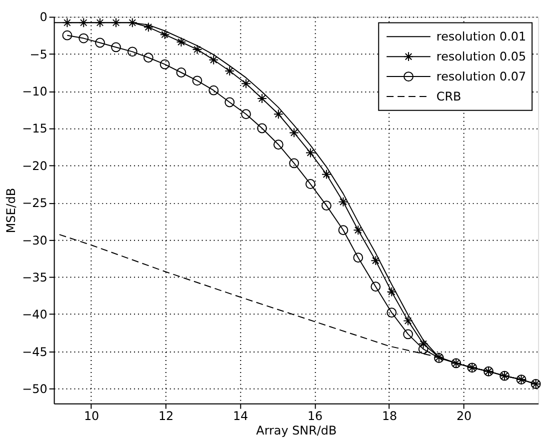 This screenshot has height=443, width=553. I want to click on legend-label: resolution 0.01, so click(481, 37).